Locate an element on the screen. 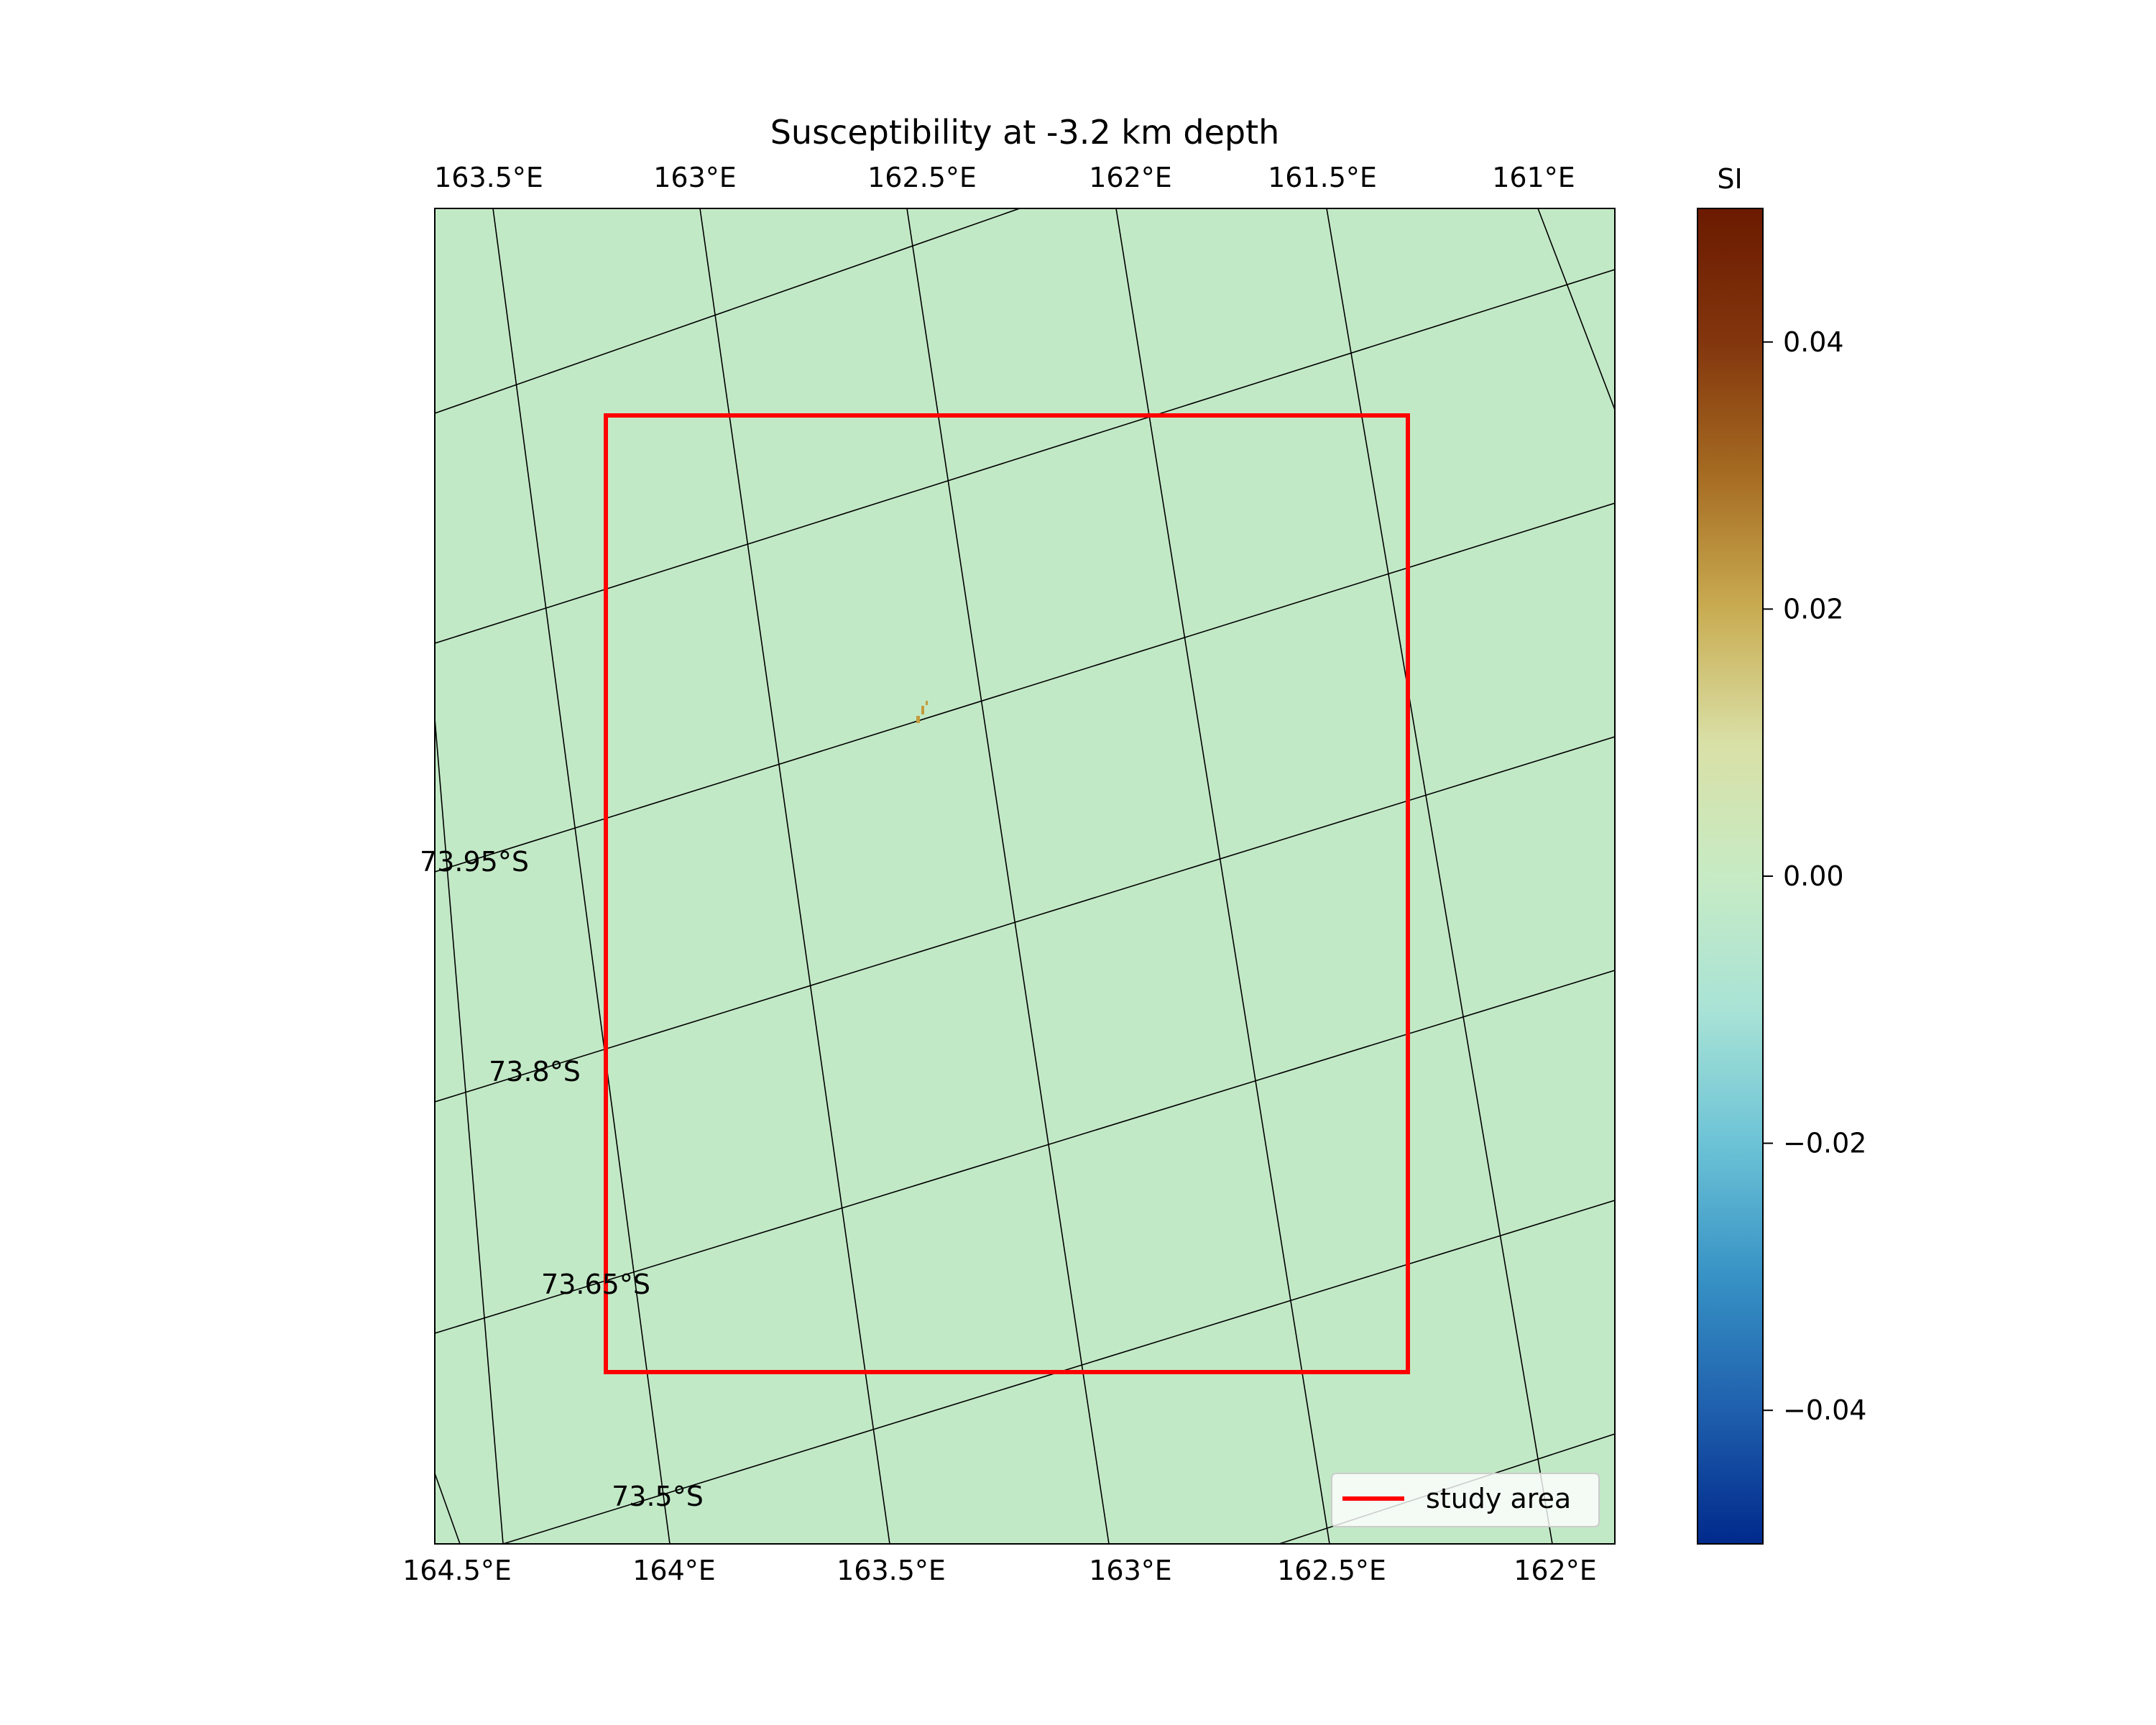 This screenshot has width=2156, height=1725. legend-box is located at coordinates (1465, 1500).